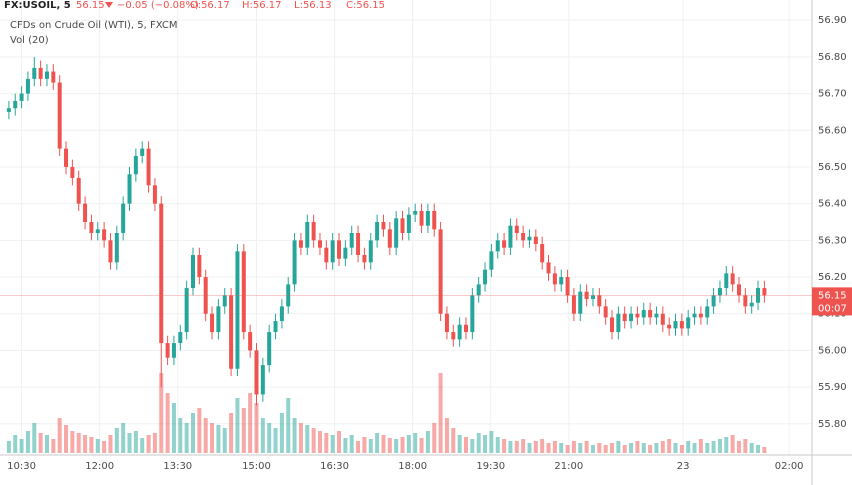 The image size is (852, 485). Describe the element at coordinates (832, 301) in the screenshot. I see `last-price-box` at that location.